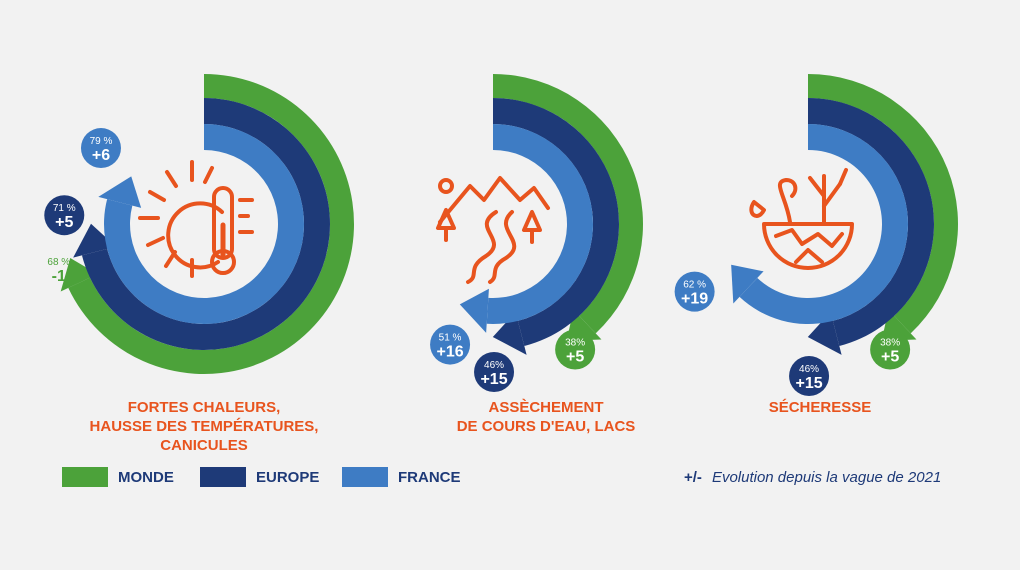  Describe the element at coordinates (204, 407) in the screenshot. I see `caption-line: FORTES CHALEURS,` at that location.